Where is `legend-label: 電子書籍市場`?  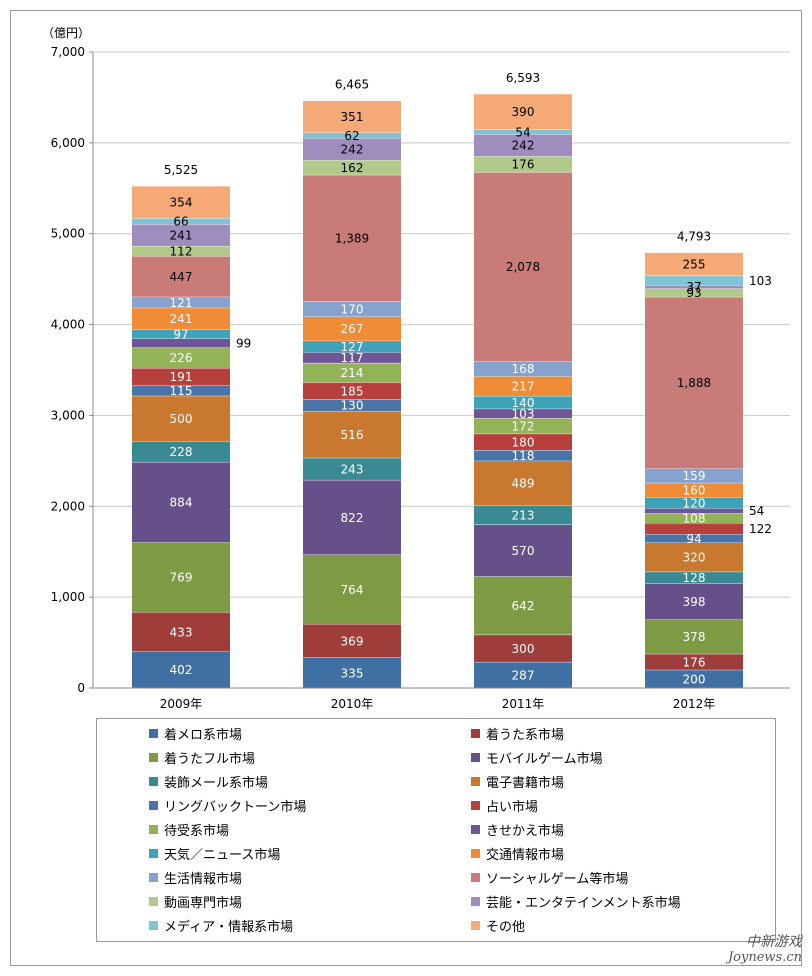 legend-label: 電子書籍市場 is located at coordinates (525, 783).